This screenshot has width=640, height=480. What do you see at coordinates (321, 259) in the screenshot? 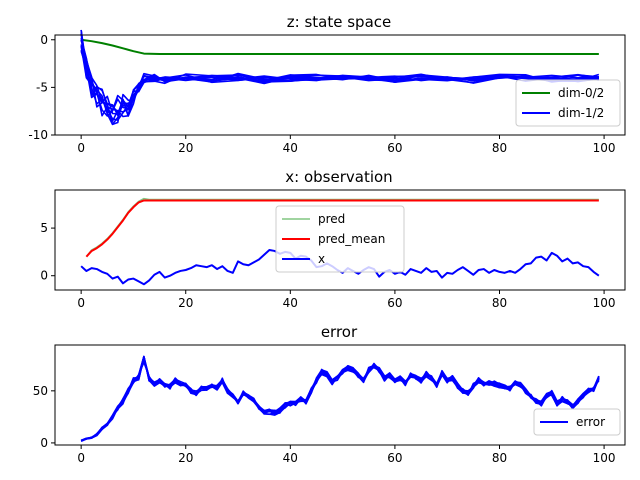
I see `legend-label: x` at bounding box center [321, 259].